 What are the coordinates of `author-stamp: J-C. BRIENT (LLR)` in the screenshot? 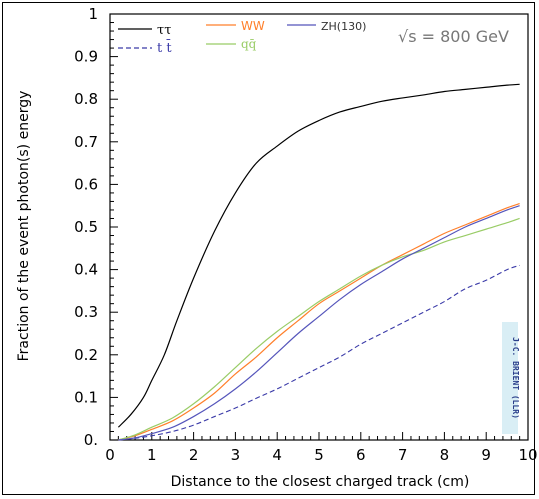 It's located at (511, 378).